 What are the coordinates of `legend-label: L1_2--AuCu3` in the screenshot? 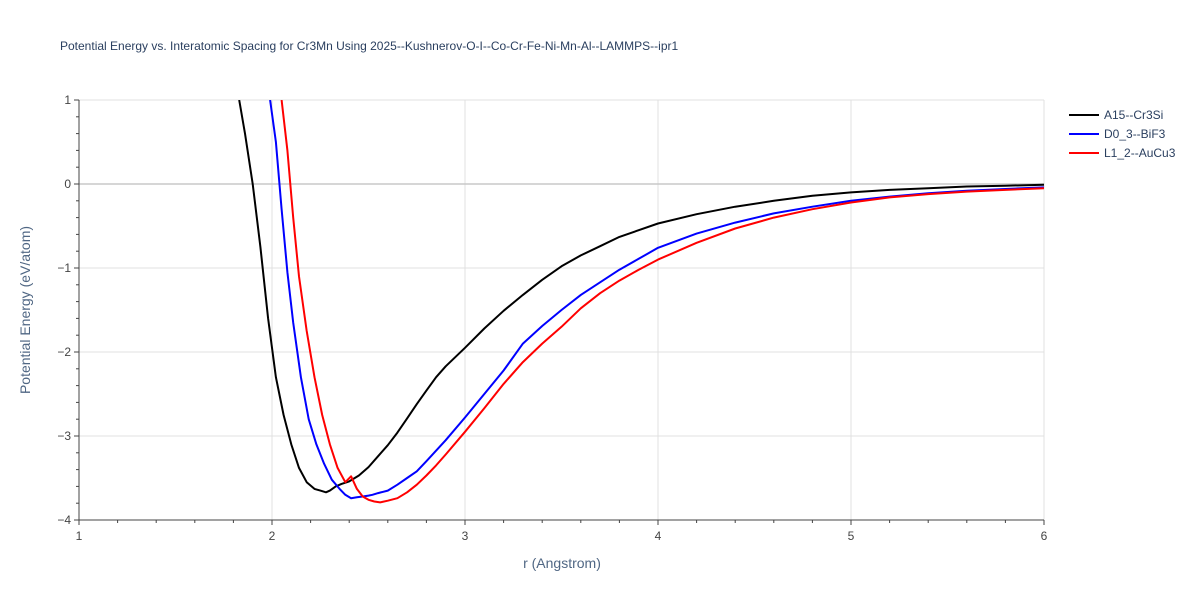 It's located at (1140, 153).